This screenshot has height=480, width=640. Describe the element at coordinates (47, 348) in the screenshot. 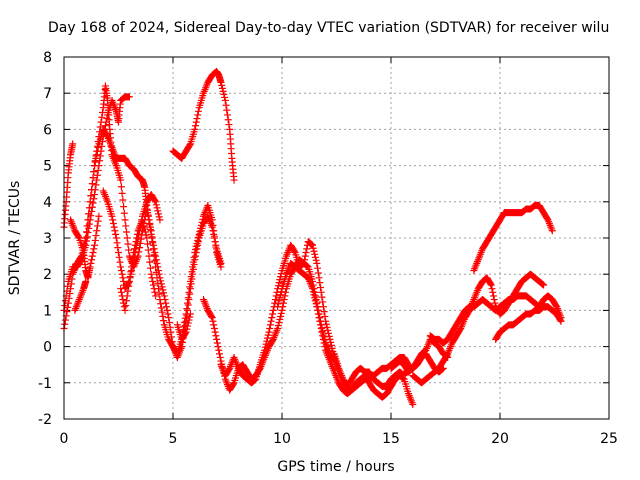

I see `y-tick-label: 0` at that location.